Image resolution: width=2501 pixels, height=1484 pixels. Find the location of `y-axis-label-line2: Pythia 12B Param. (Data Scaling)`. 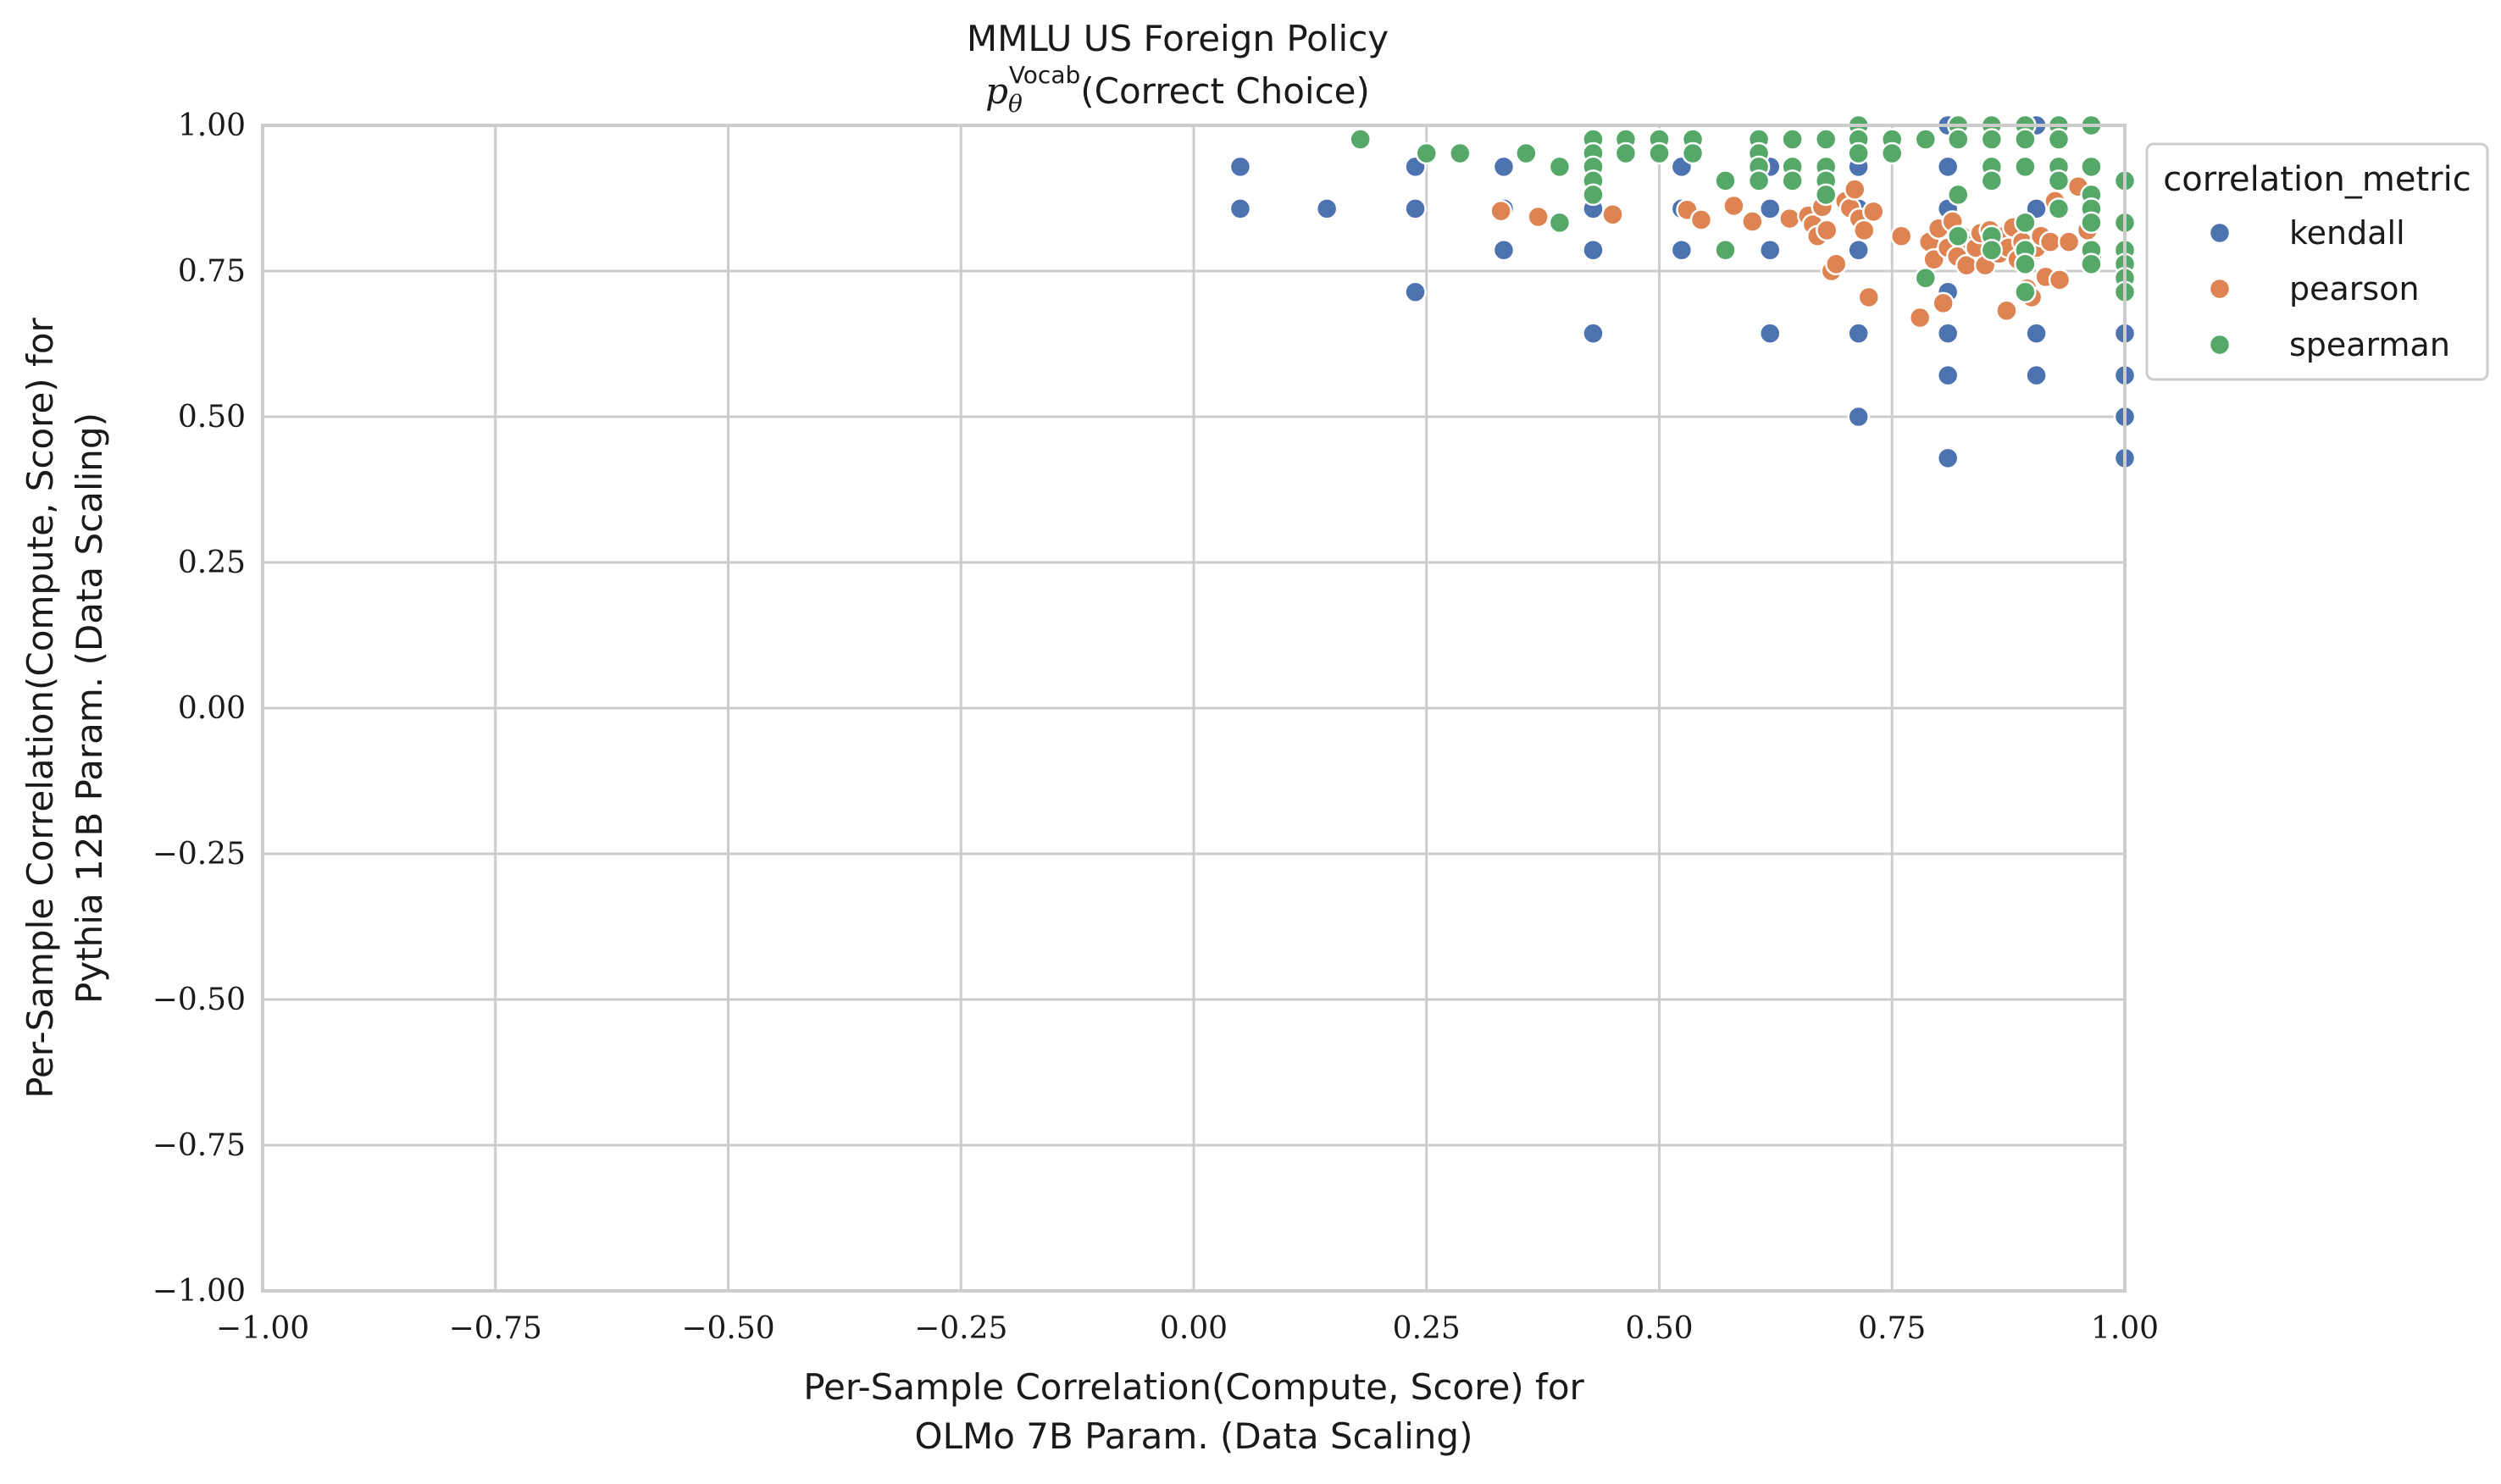

y-axis-label-line2: Pythia 12B Param. (Data Scaling) is located at coordinates (89, 708).